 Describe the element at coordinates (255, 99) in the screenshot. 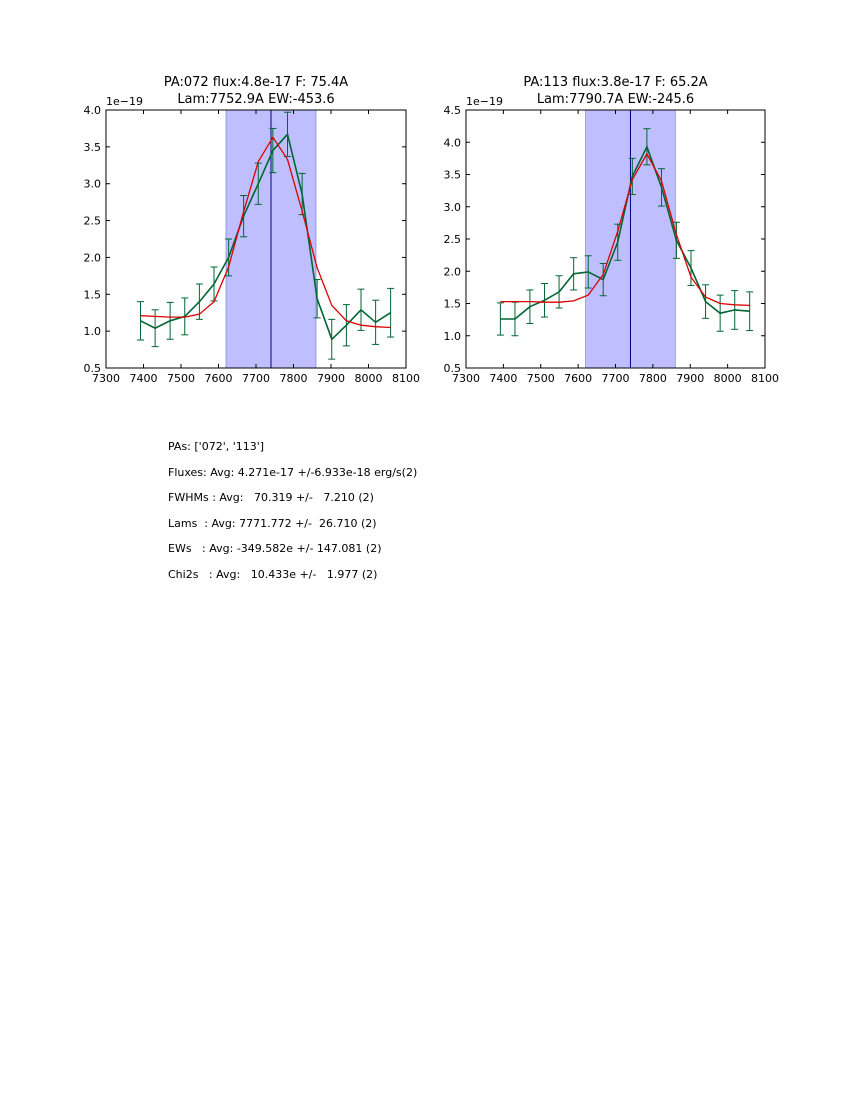

I see `chart-title-line: Lam:7752.9A EW:-453.6` at that location.